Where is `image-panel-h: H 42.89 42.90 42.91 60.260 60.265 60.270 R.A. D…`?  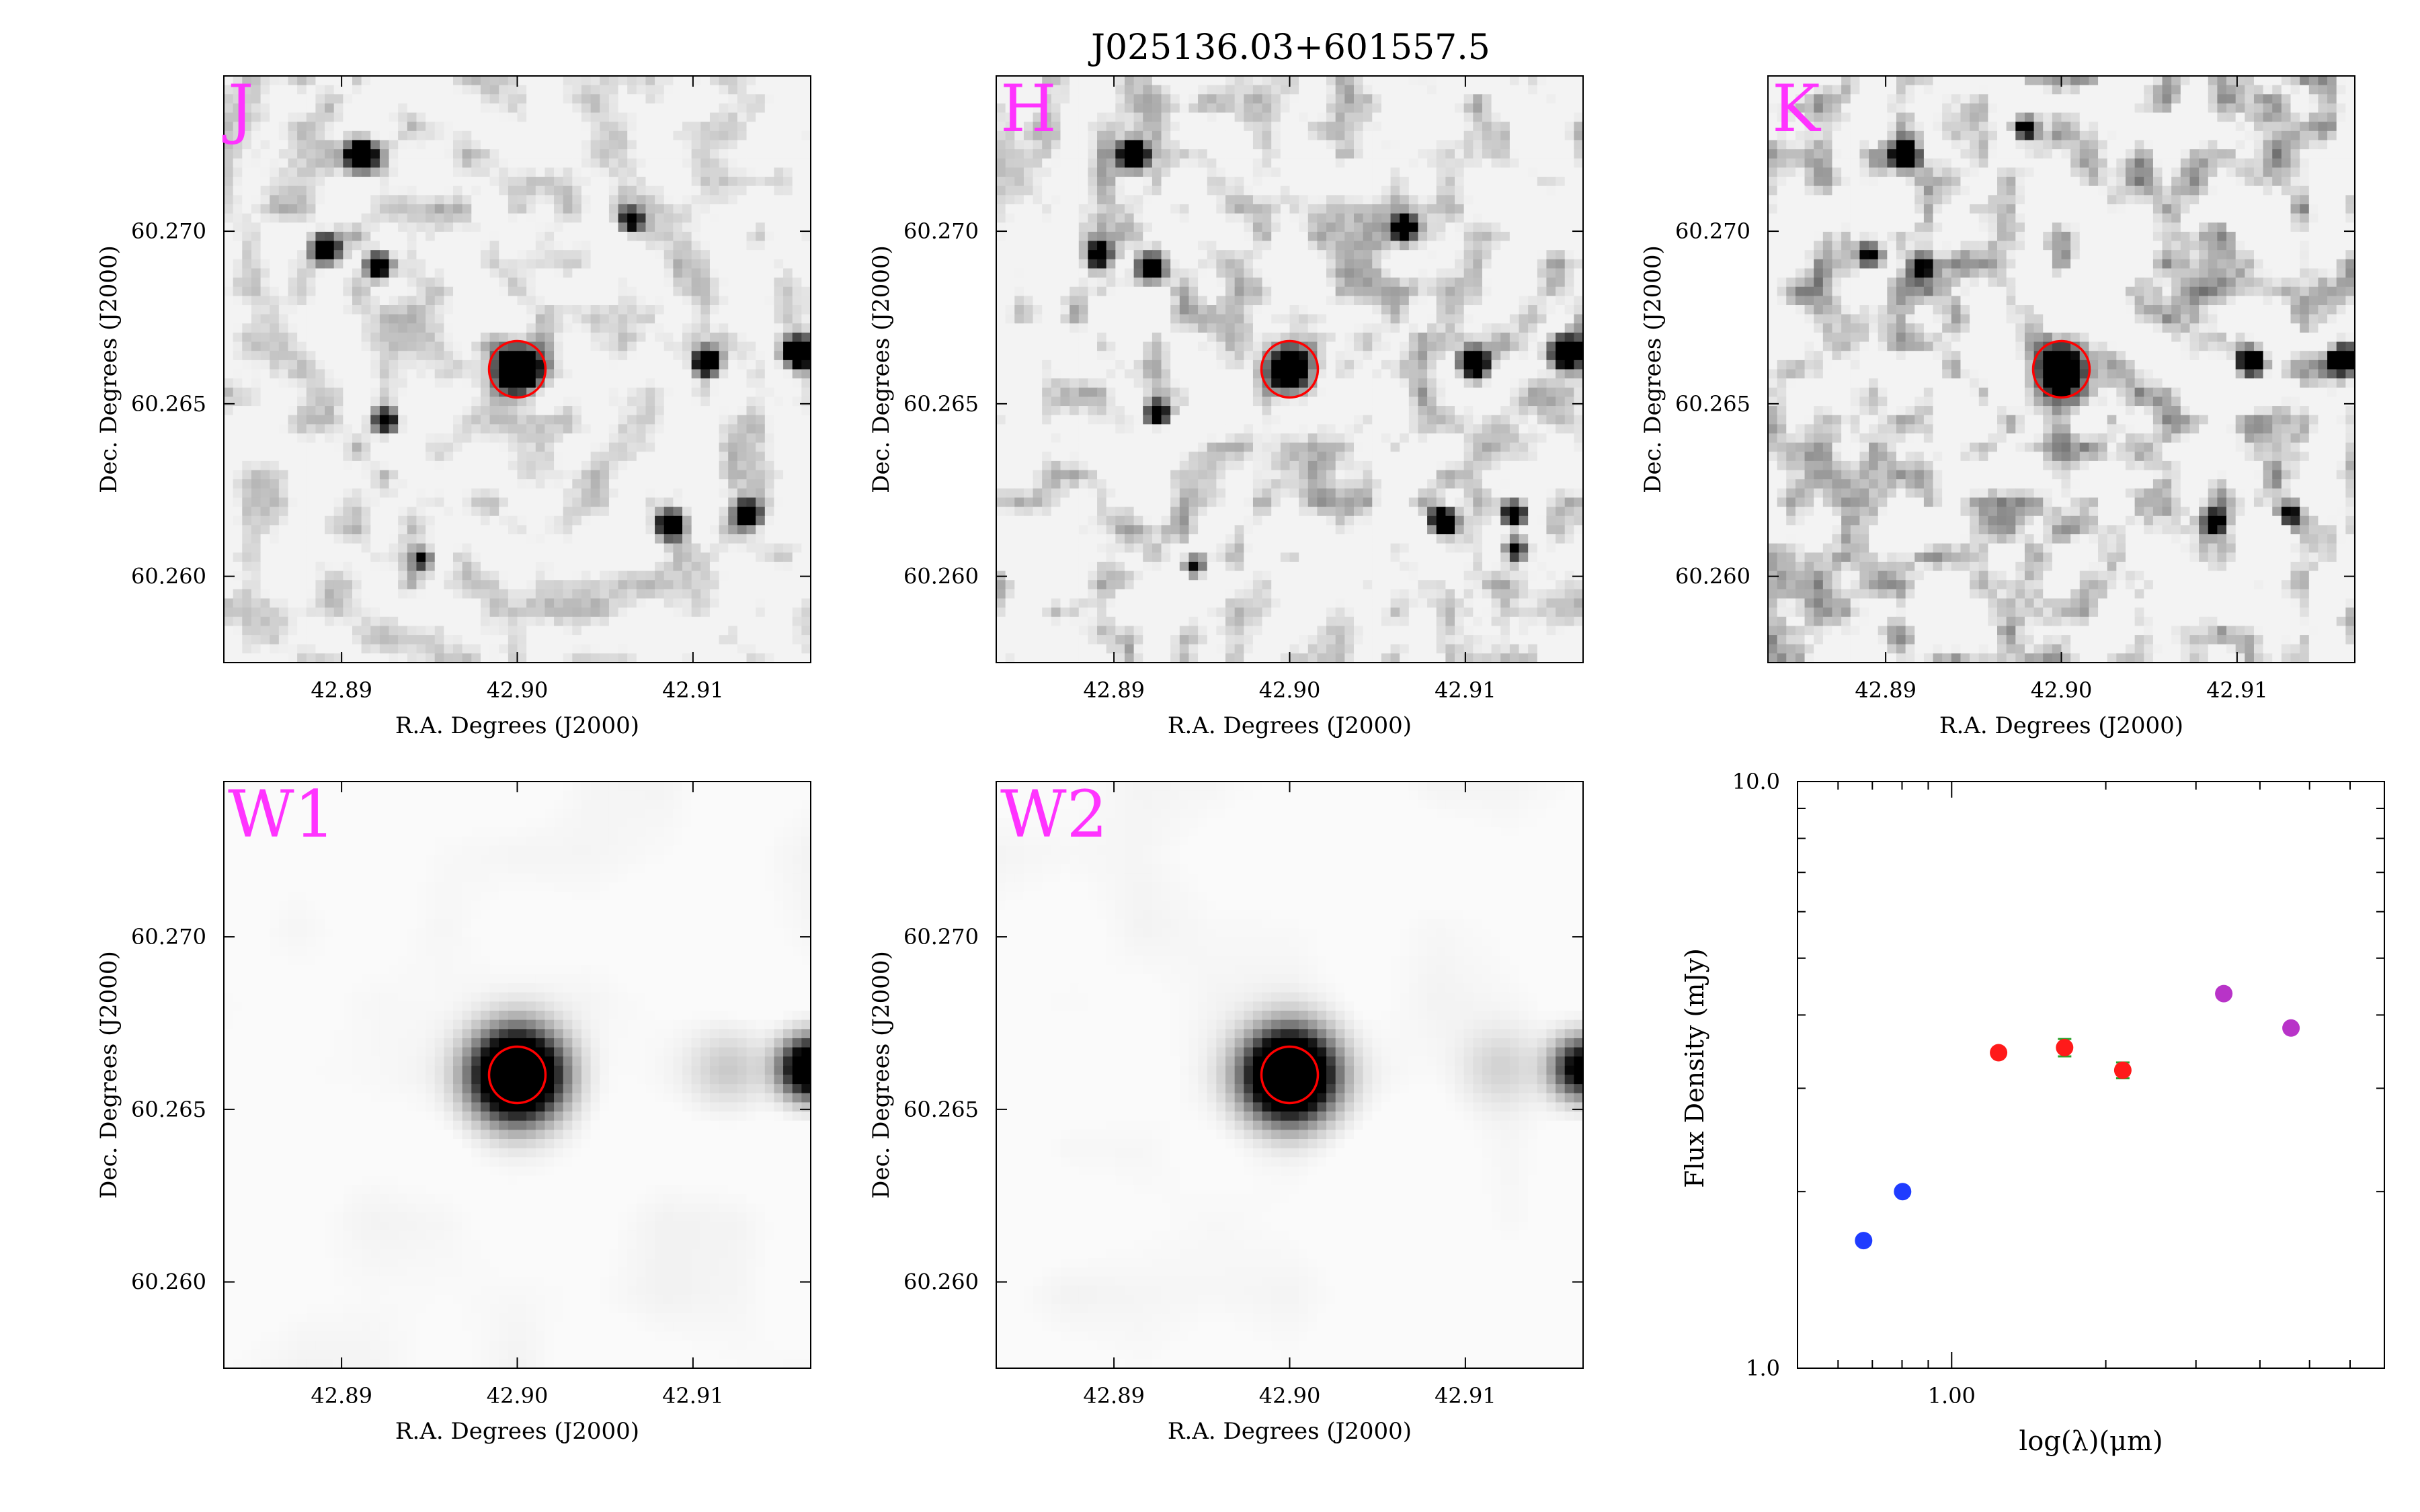
image-panel-h: H 42.89 42.90 42.91 60.260 60.265 60.270 R.A. D… is located at coordinates (1226, 405).